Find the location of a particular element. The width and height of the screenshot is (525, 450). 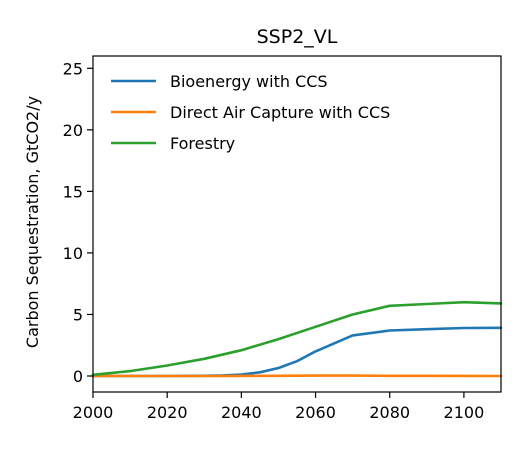

legend-label-0: Bioenergy with CCS is located at coordinates (249, 81).